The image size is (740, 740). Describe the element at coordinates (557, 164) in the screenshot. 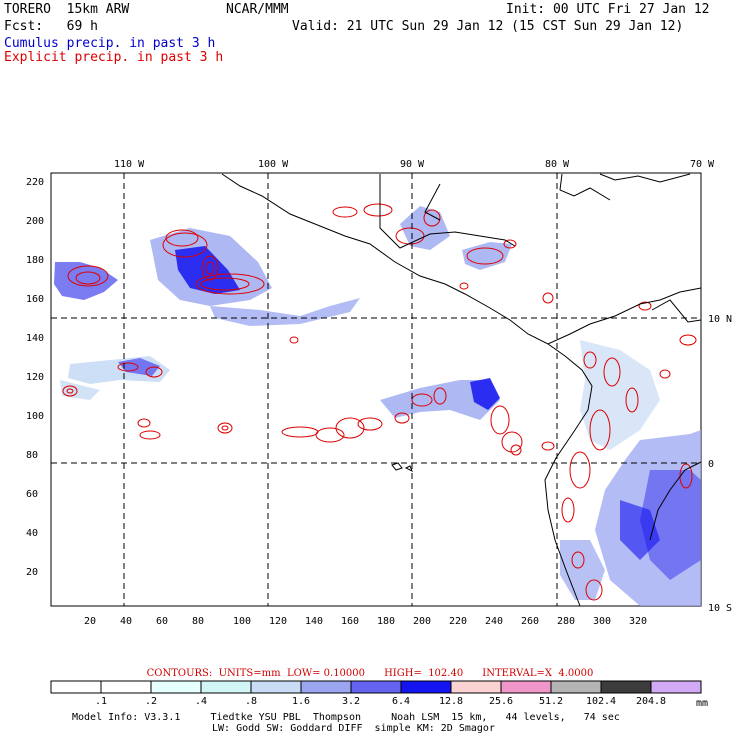

I see `lon-label: 80 W` at that location.